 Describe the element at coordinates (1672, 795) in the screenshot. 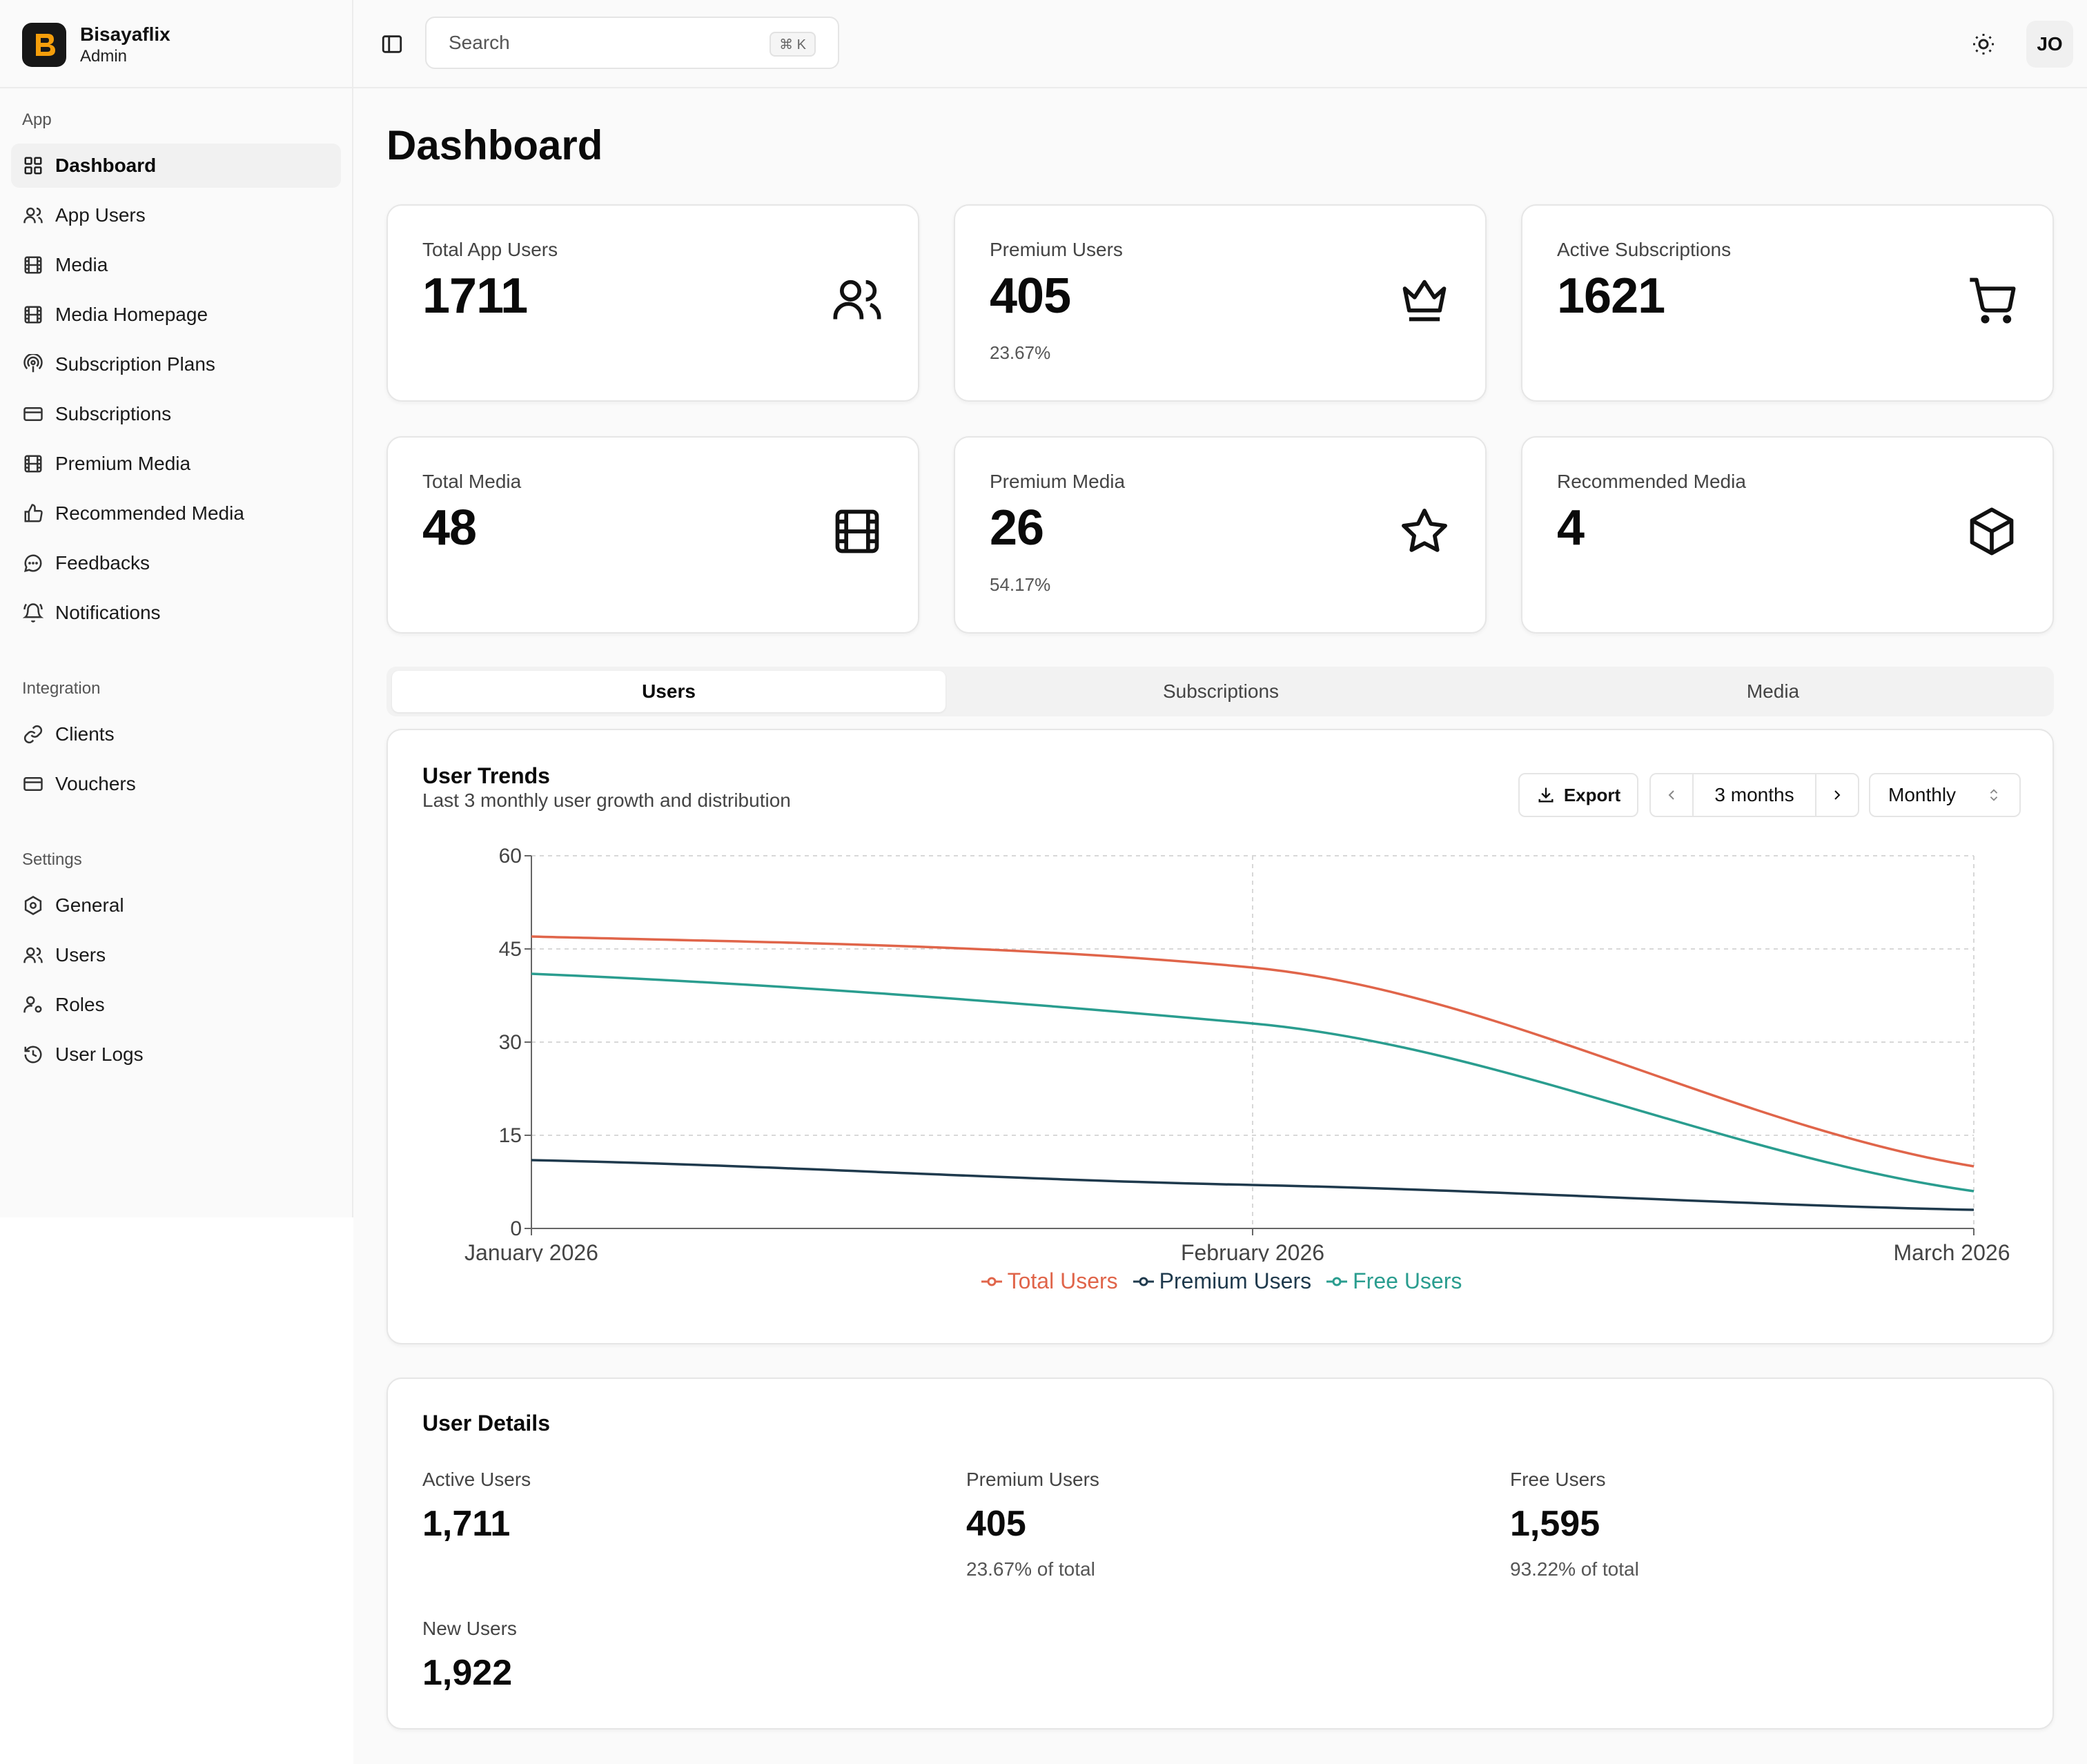

I see `range-prev-button` at that location.